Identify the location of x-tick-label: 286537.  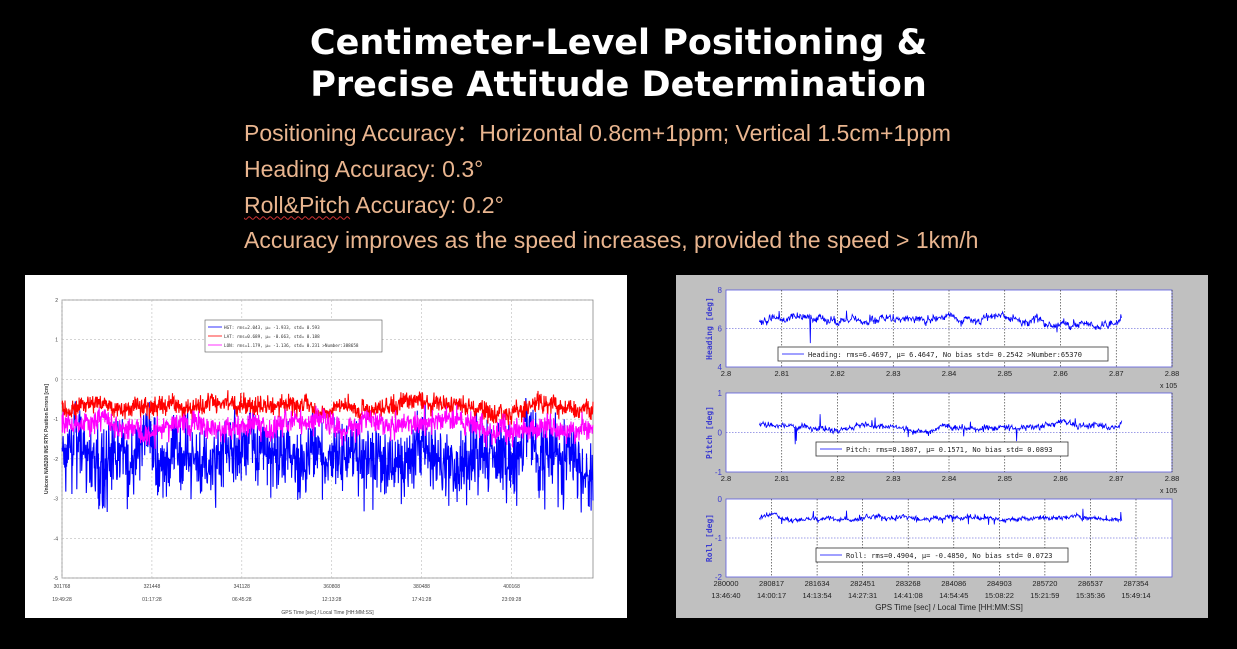
(1090, 583).